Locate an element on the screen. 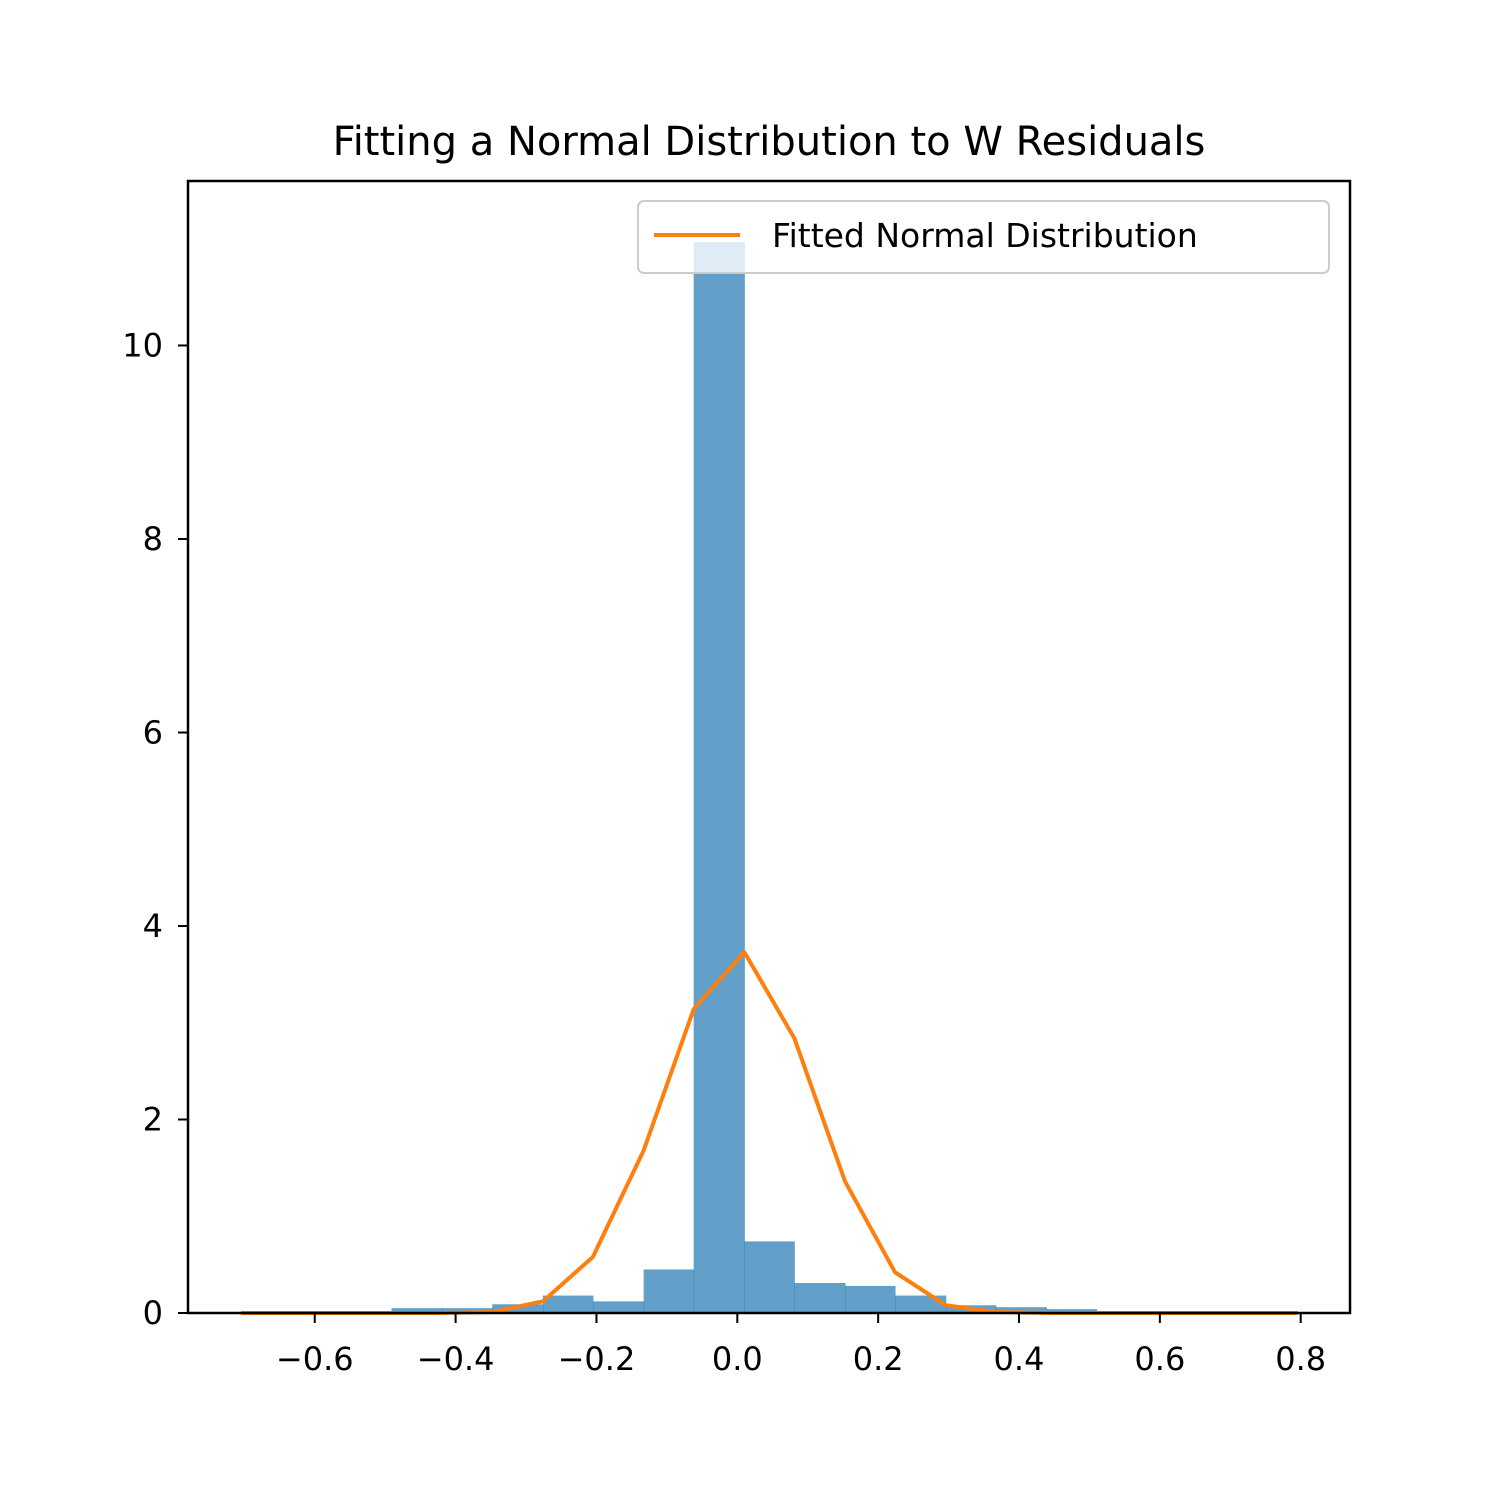 The height and width of the screenshot is (1500, 1500). x-tick-label: 0.0 is located at coordinates (737, 1359).